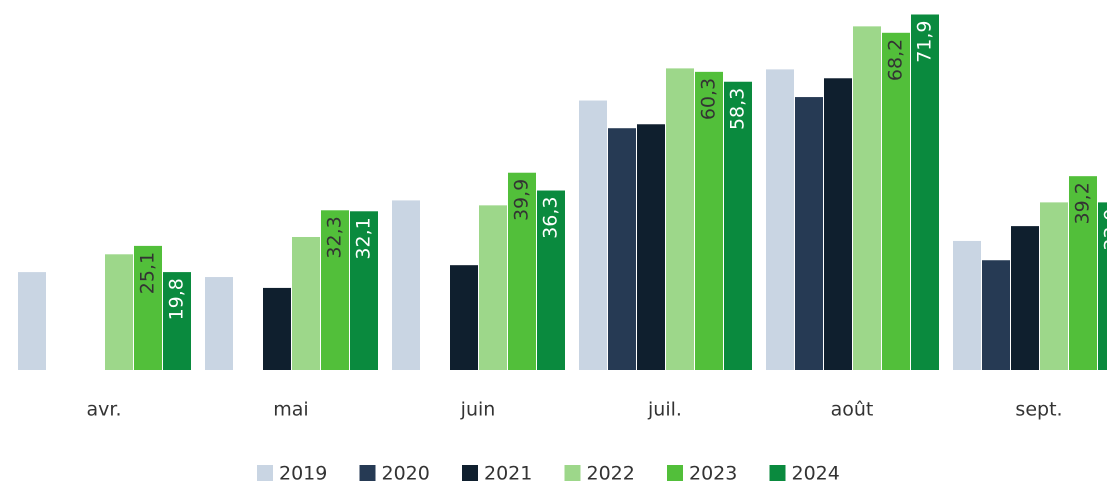  Describe the element at coordinates (508, 474) in the screenshot. I see `legend-label: 2021` at that location.